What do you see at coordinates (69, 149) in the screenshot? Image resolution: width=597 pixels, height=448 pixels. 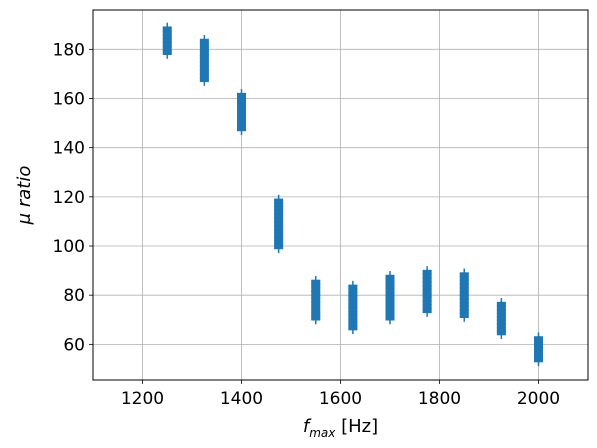 I see `y-tick-label: 140` at bounding box center [69, 149].